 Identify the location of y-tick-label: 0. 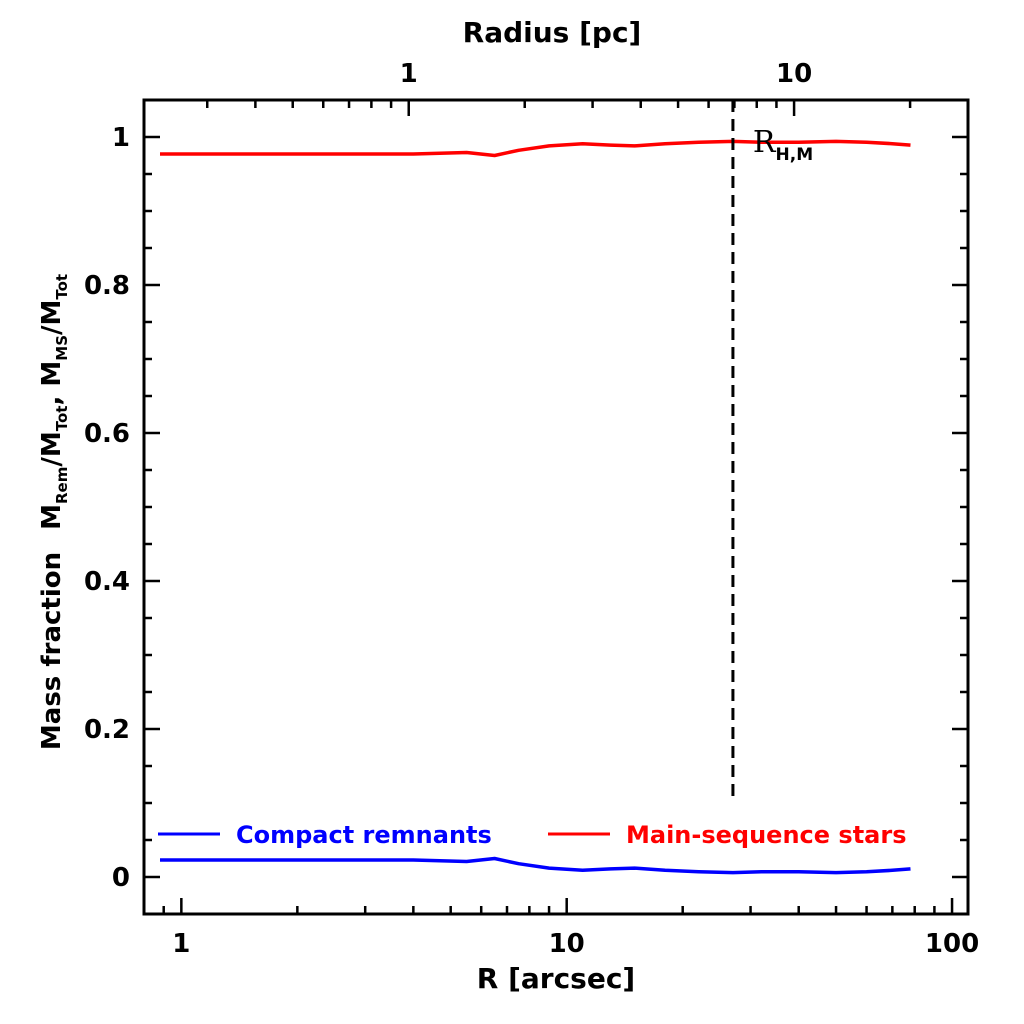
(121, 878).